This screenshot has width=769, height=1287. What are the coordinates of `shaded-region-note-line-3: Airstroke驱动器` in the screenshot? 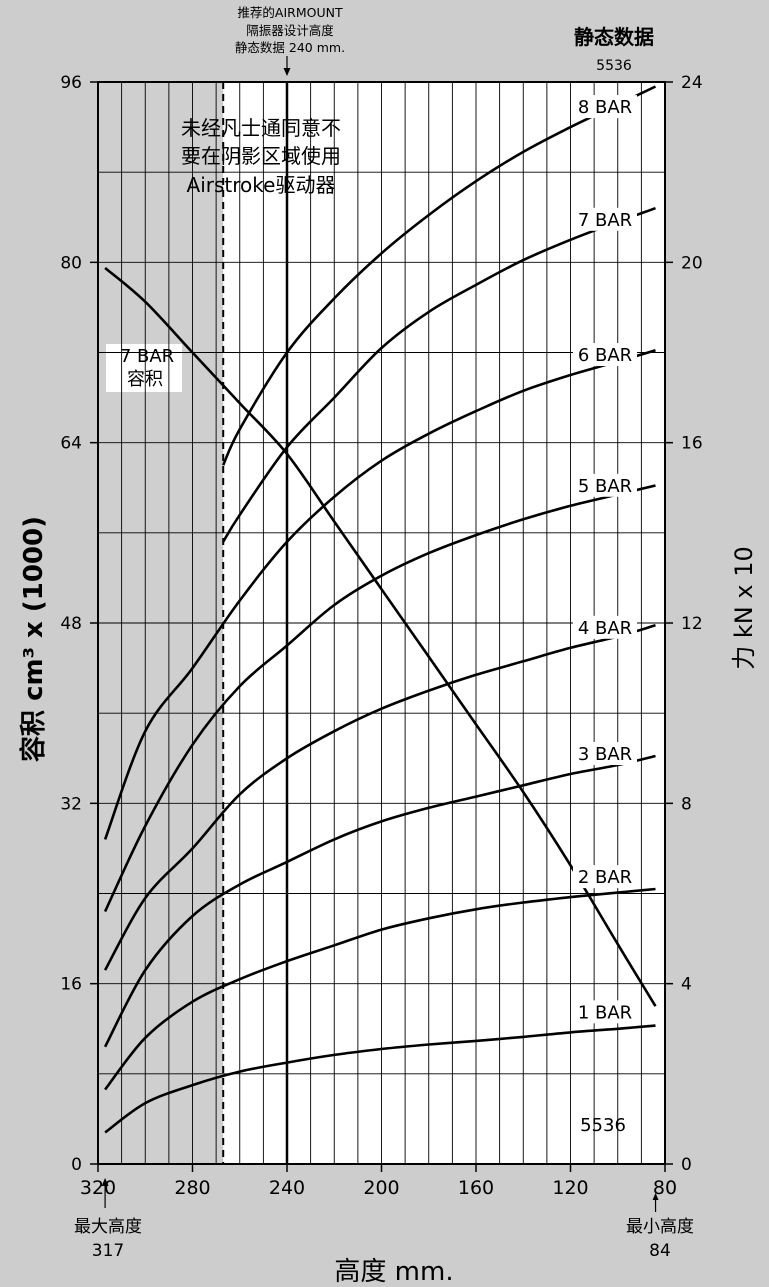 It's located at (261, 185).